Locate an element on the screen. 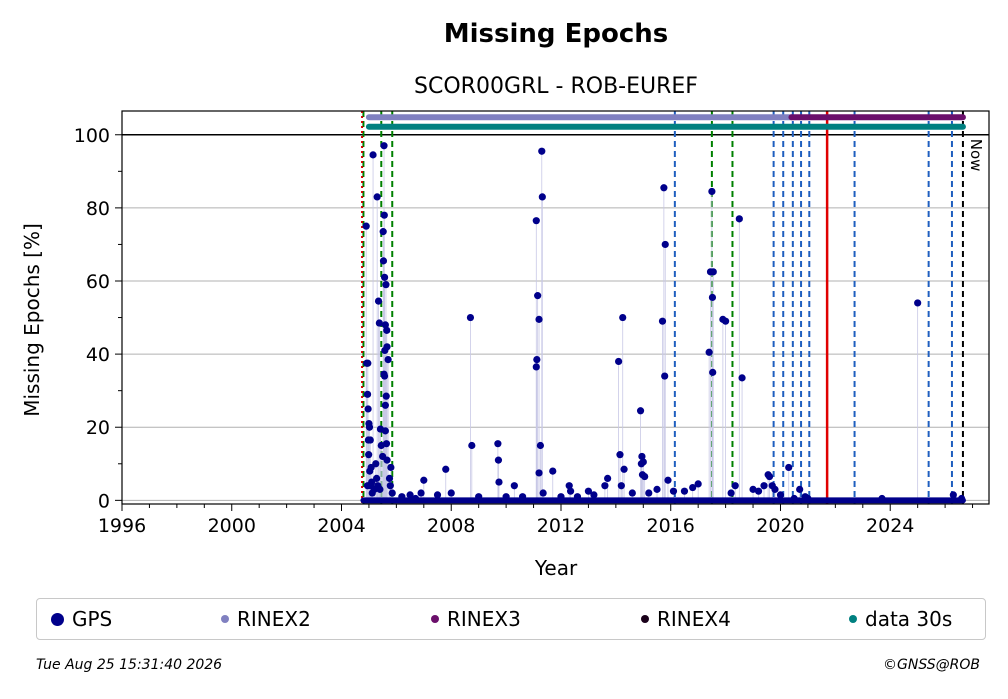  y-tick-label-60: 60 is located at coordinates (98, 282).